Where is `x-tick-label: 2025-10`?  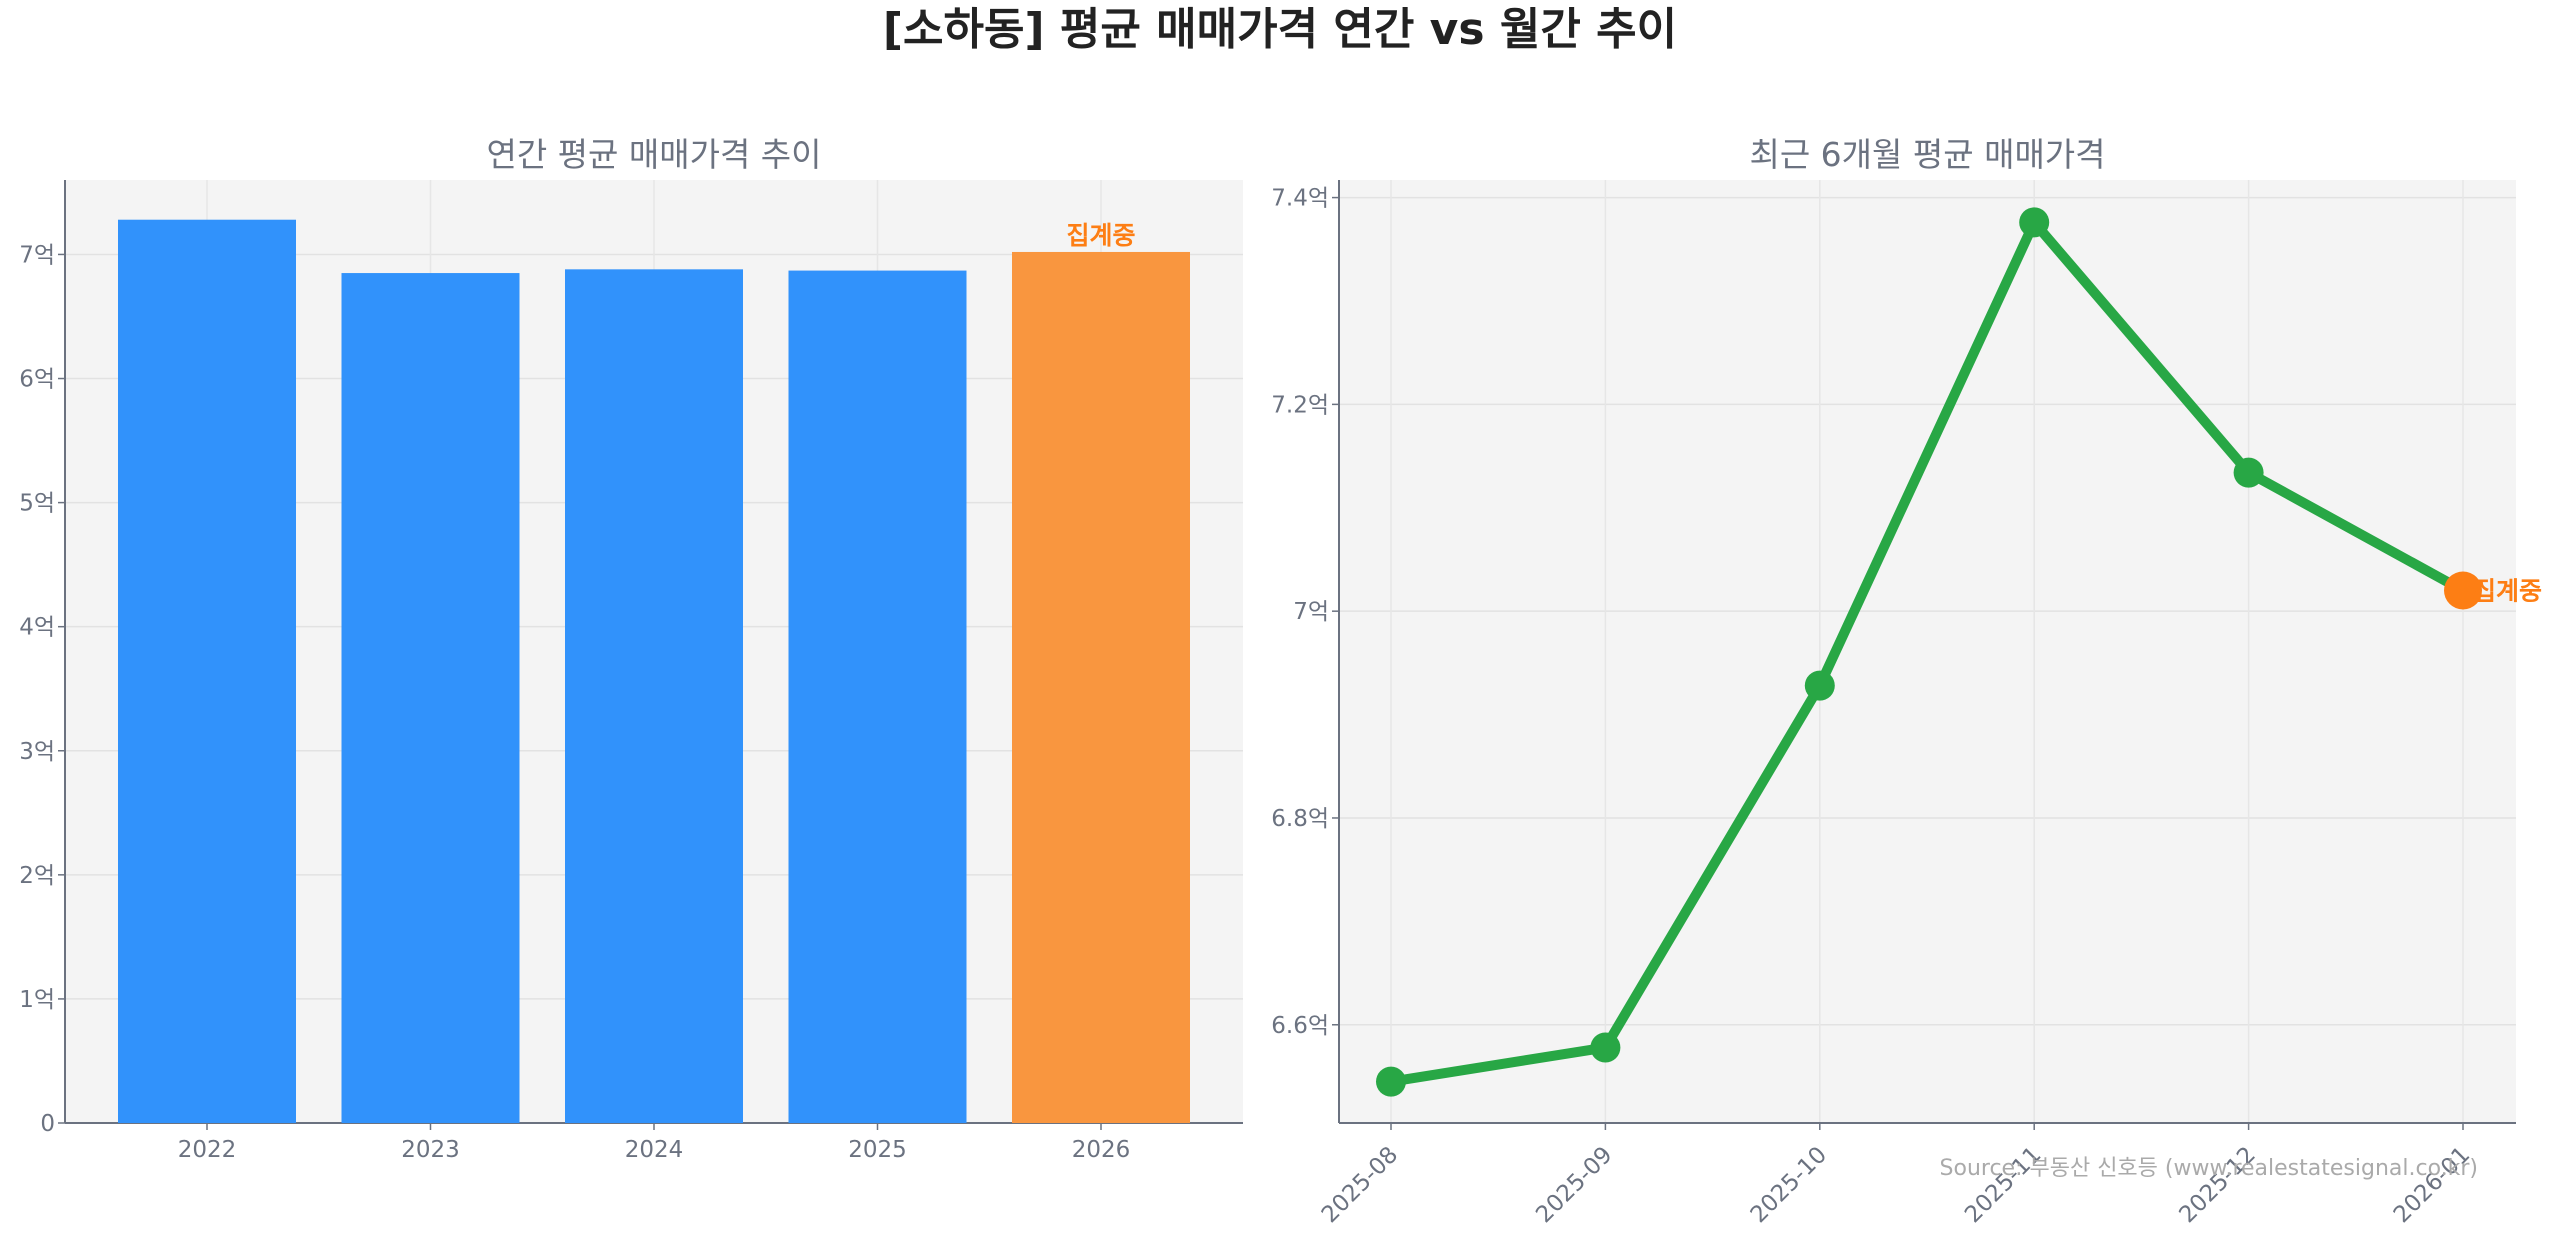 x-tick-label: 2025-10 is located at coordinates (1789, 1185).